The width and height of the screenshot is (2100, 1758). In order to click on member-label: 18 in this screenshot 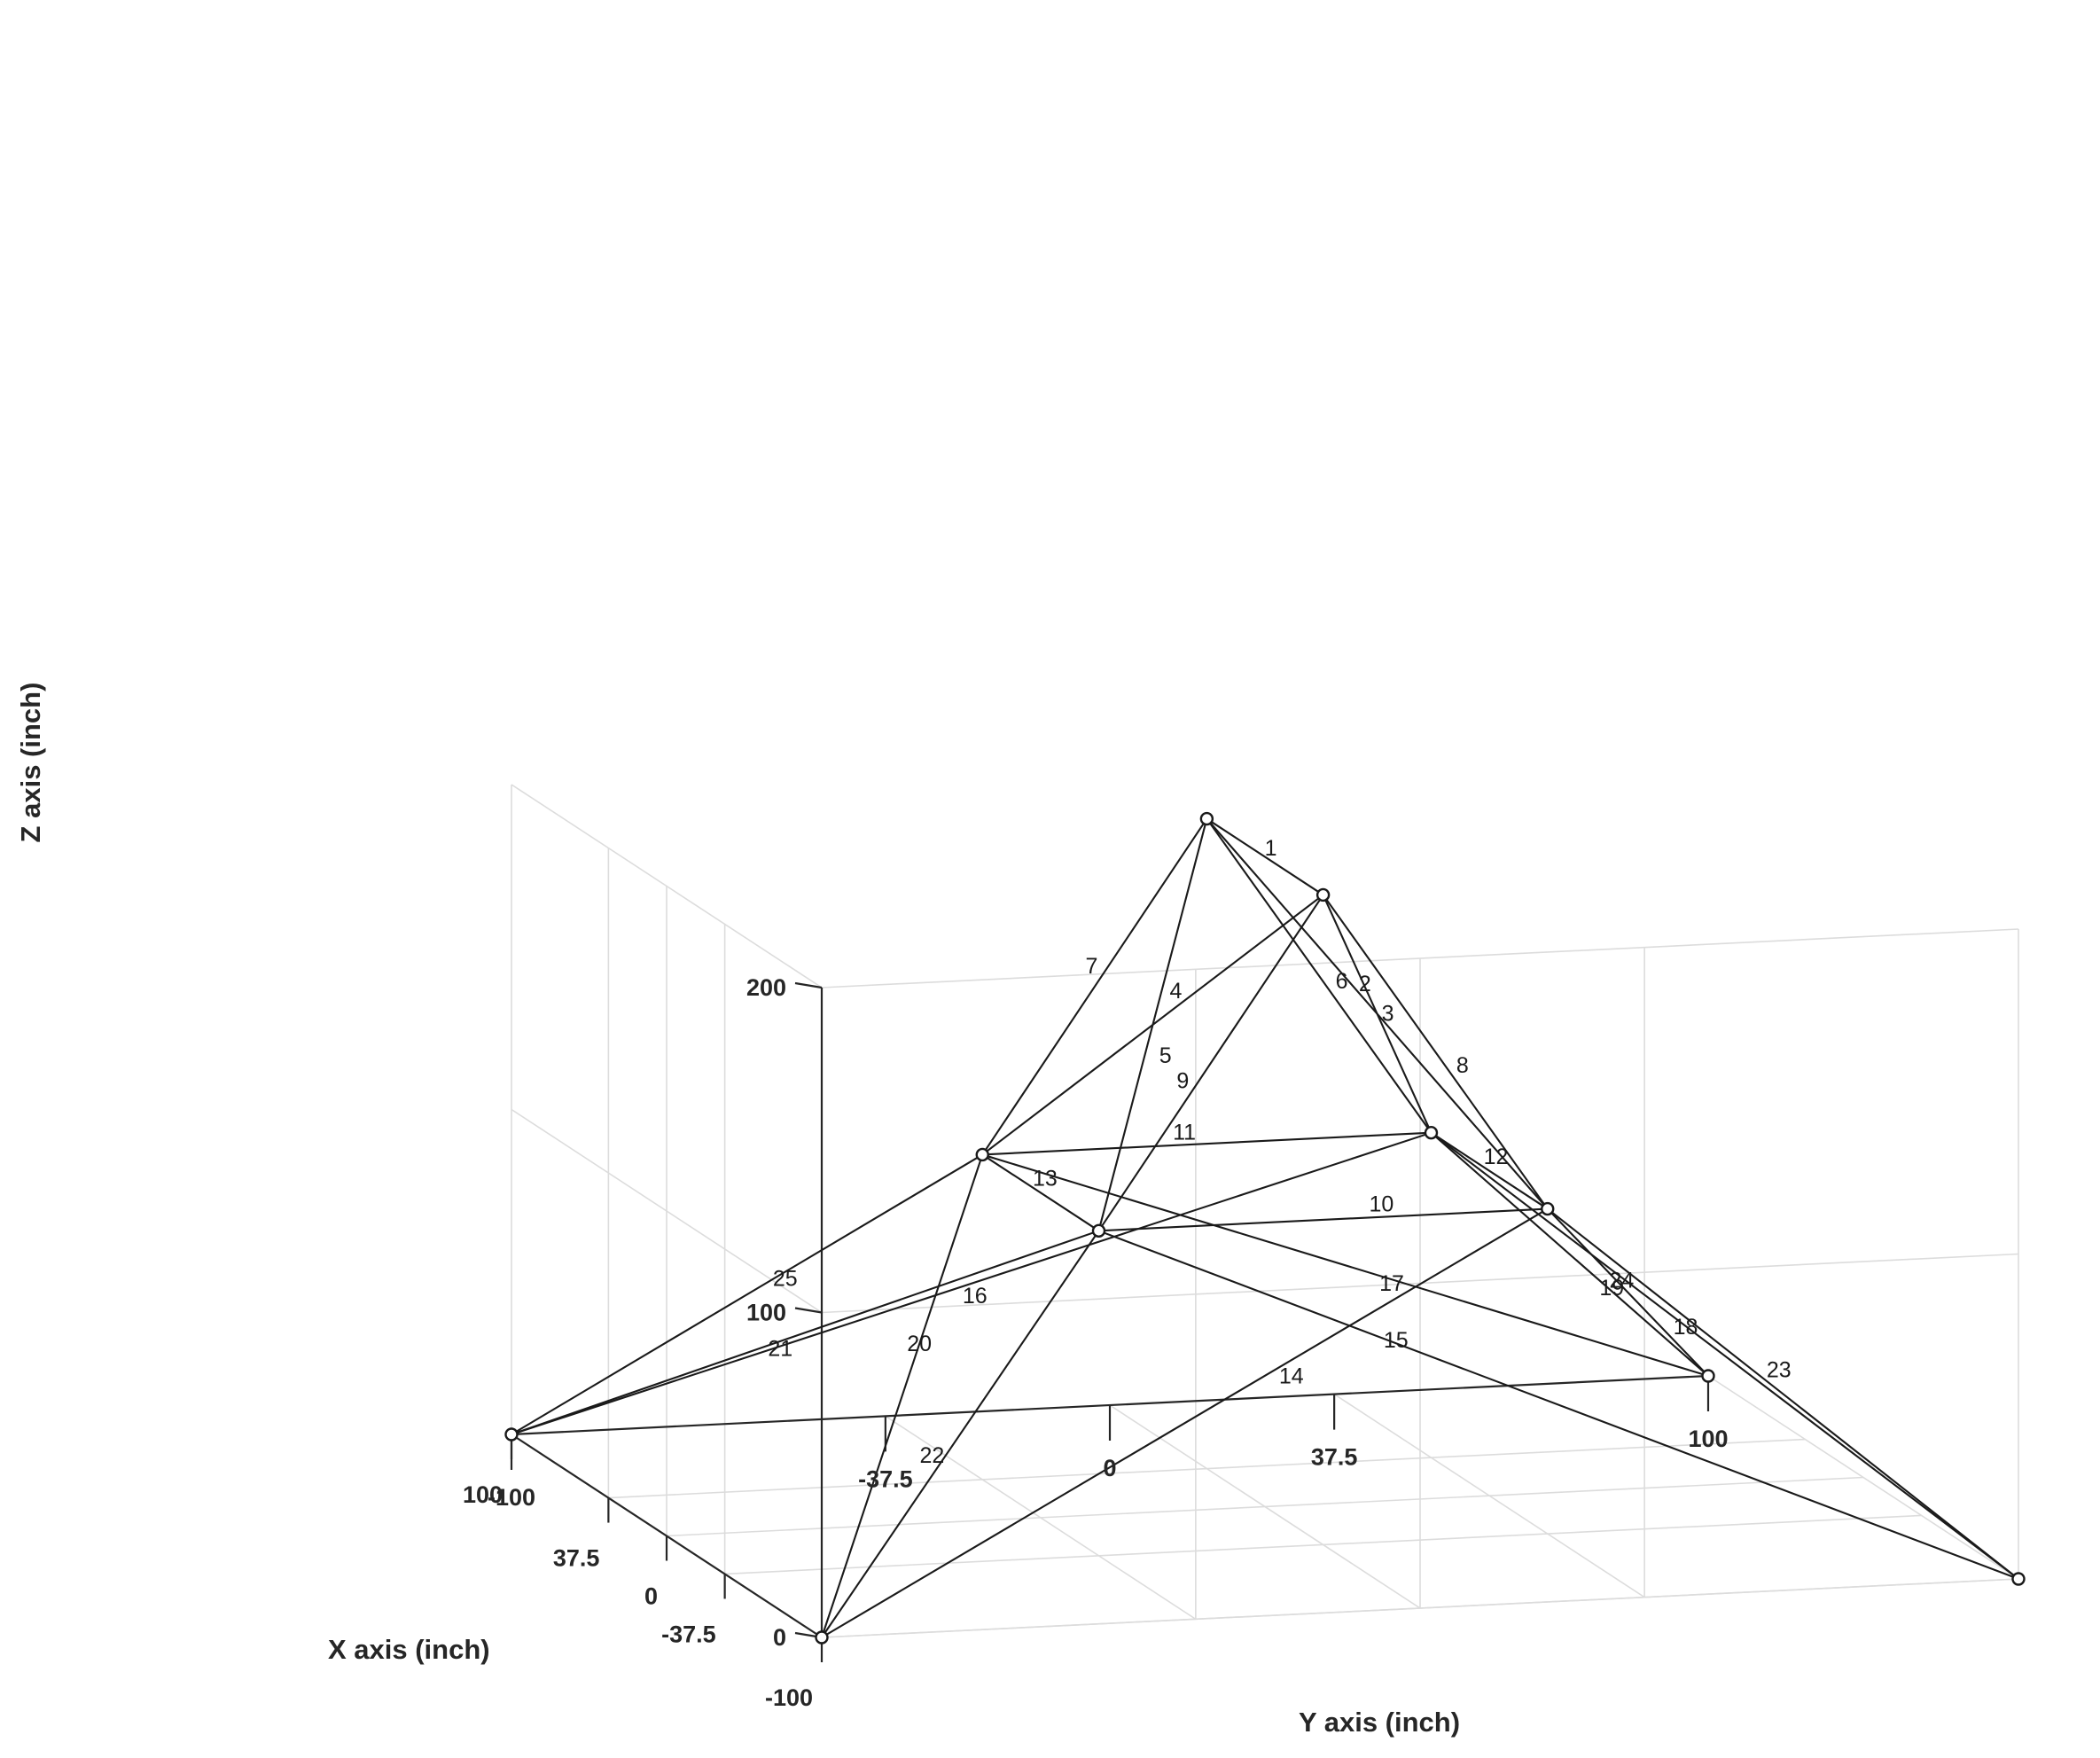, I will do `click(1686, 1327)`.